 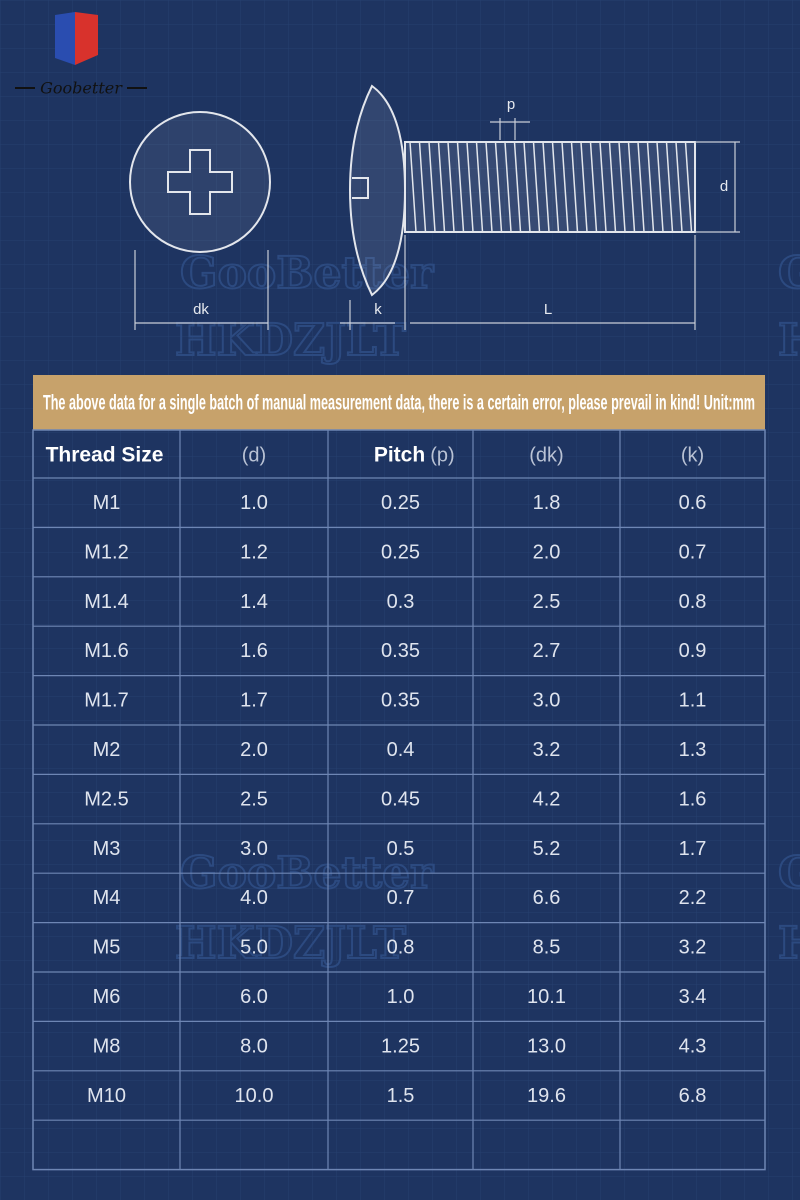 I want to click on table-cell: M1, so click(x=107, y=503).